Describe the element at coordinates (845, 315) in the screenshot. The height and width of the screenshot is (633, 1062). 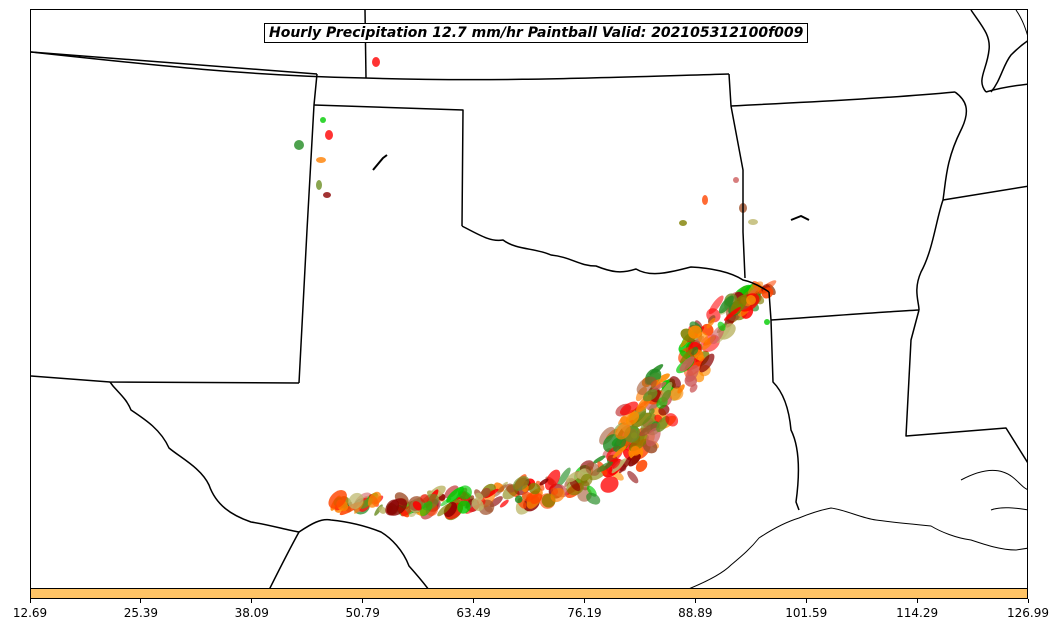
I see `boundary-ar-la` at that location.